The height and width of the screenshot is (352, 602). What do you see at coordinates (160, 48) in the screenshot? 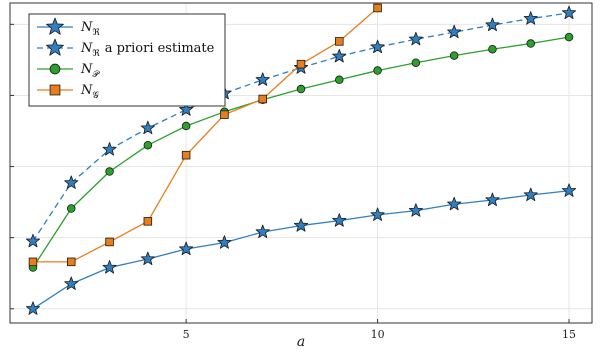
I see `legend-label-suffix: a priori estimate` at bounding box center [160, 48].